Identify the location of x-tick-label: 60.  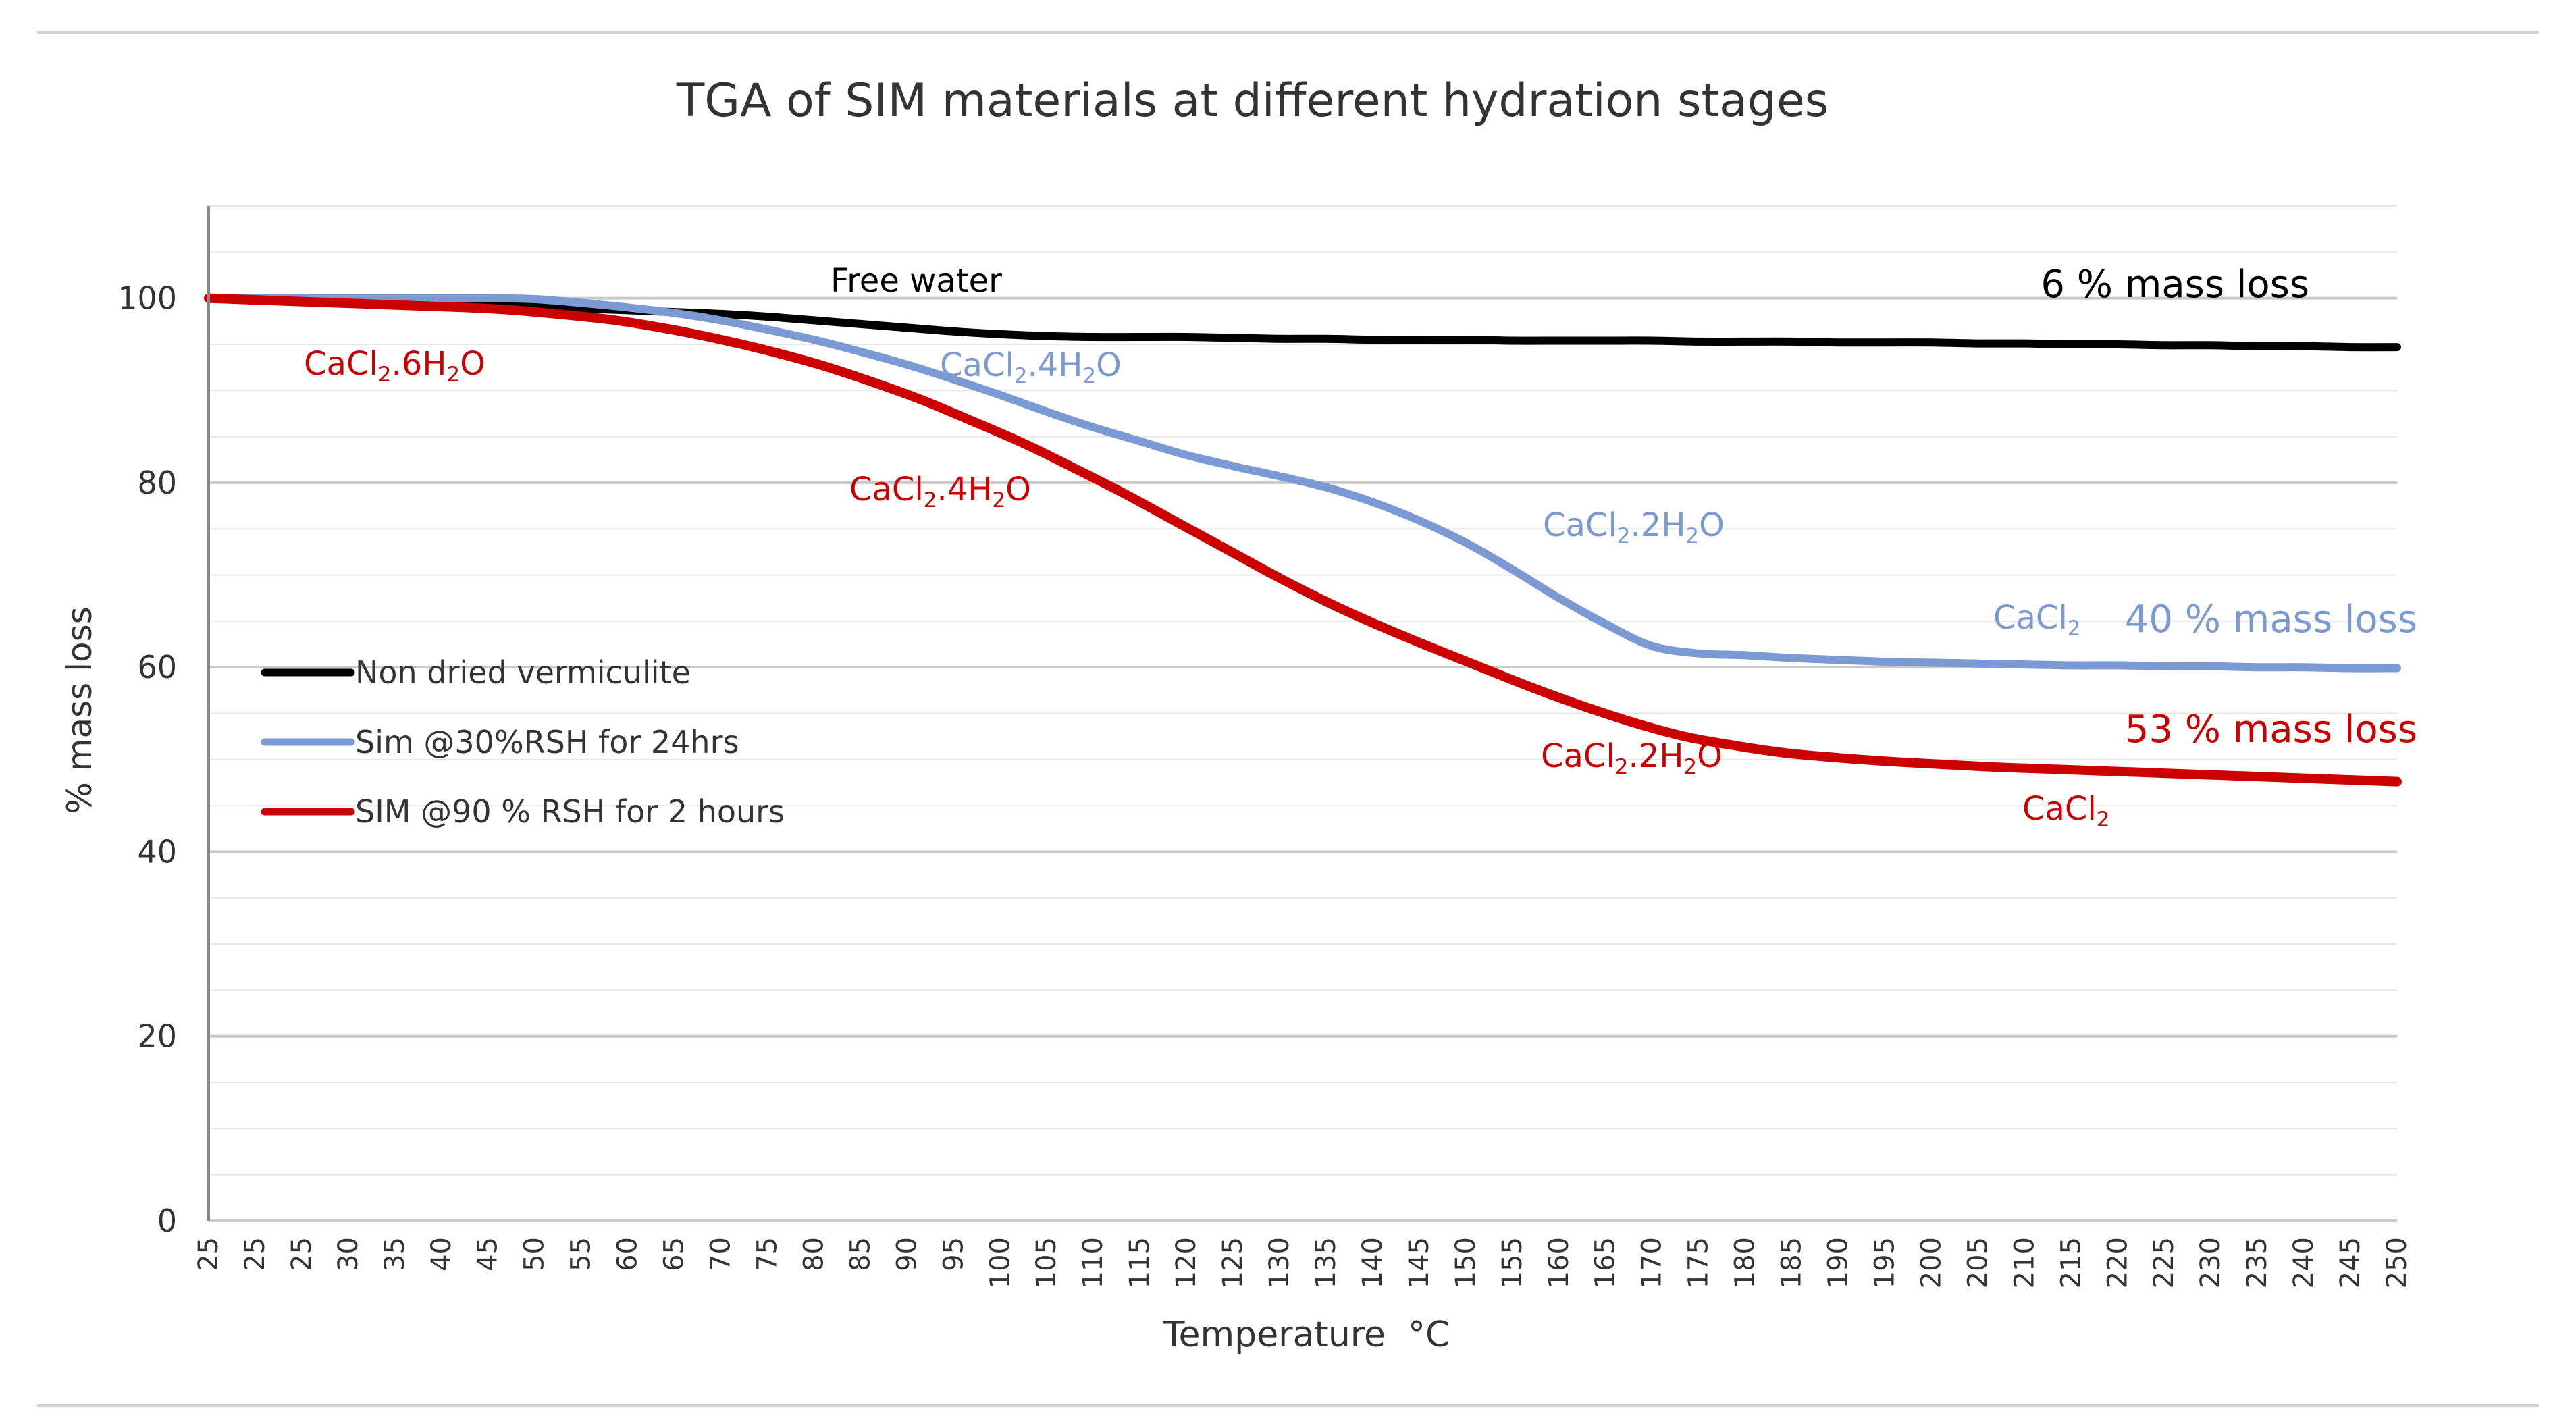
(627, 1254).